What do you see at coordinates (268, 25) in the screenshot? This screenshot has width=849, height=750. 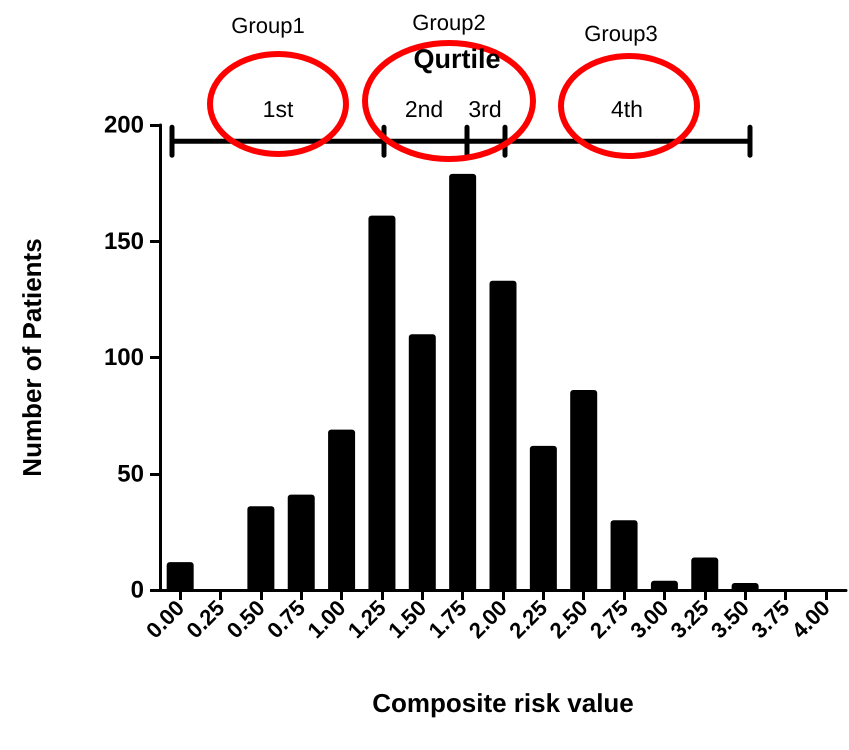 I see `text: Group1` at bounding box center [268, 25].